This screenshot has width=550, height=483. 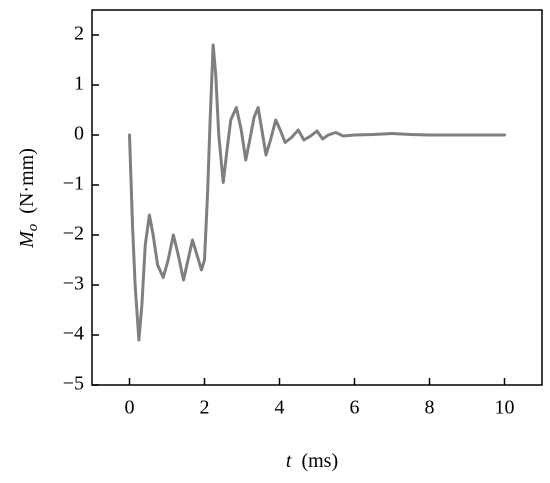 What do you see at coordinates (73, 284) in the screenshot?
I see `y-tick-label: −3` at bounding box center [73, 284].